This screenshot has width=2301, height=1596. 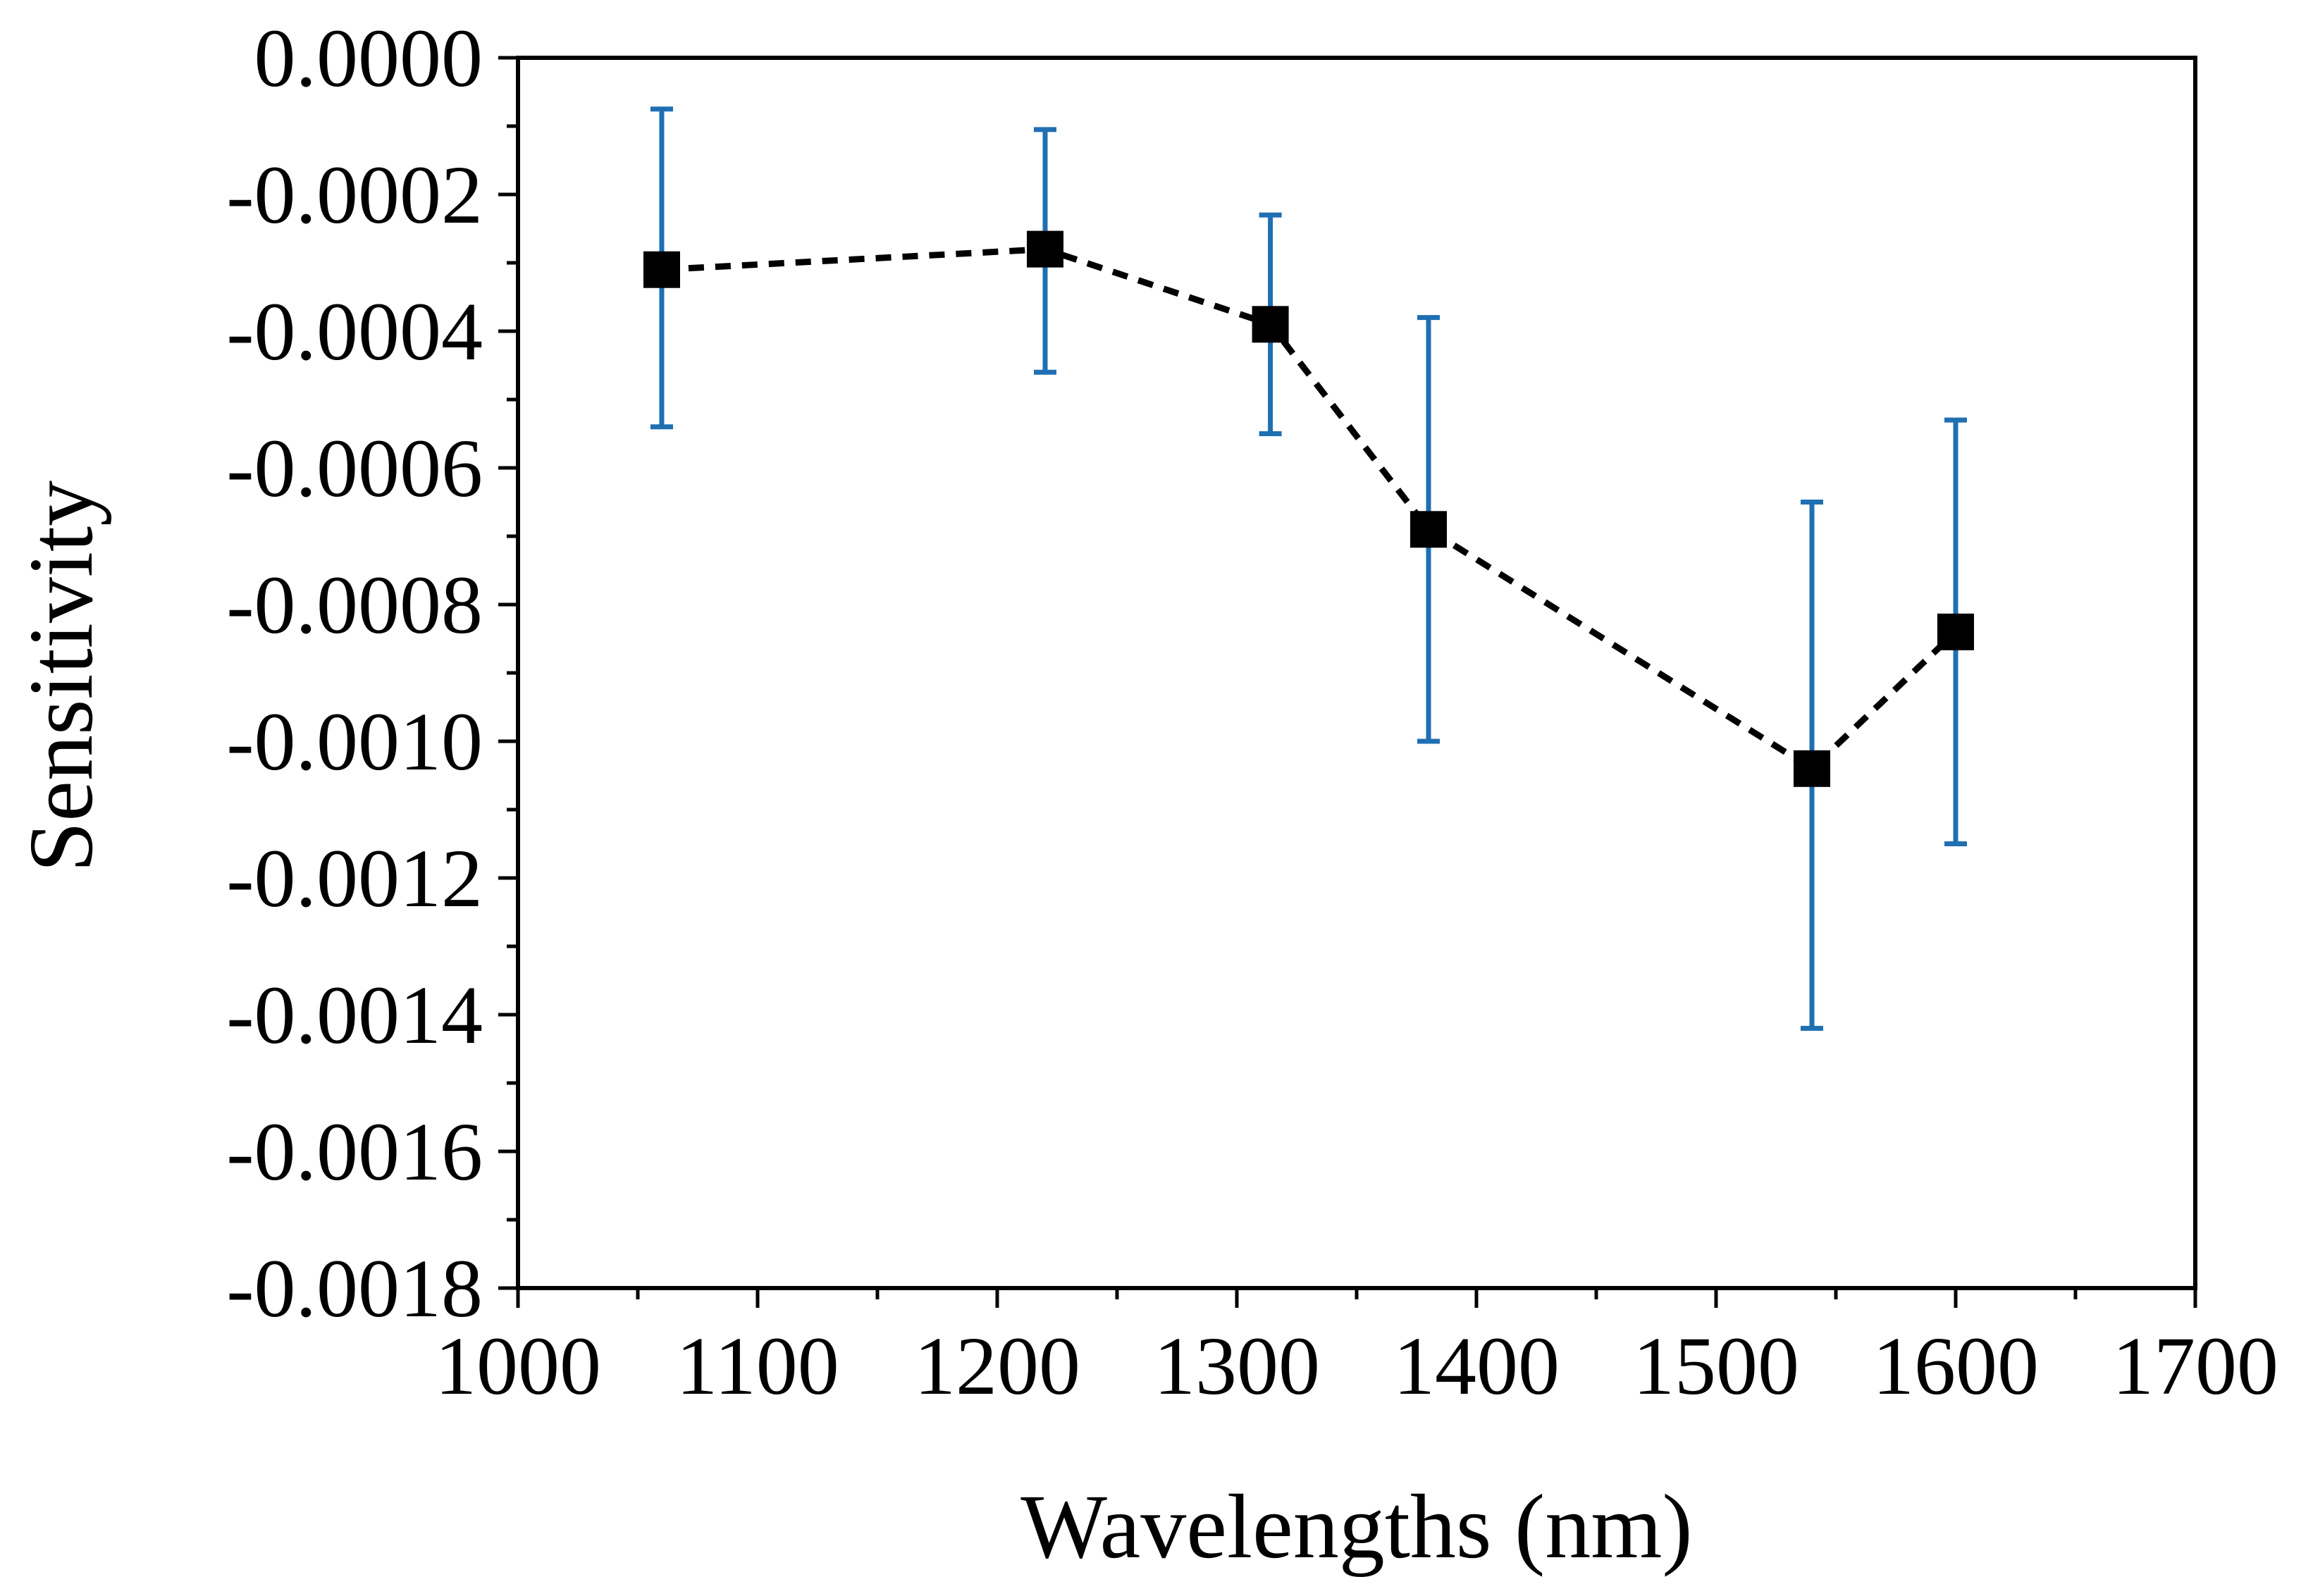 What do you see at coordinates (1356, 1527) in the screenshot?
I see `x-axis-title: Wavelengths (nm)` at bounding box center [1356, 1527].